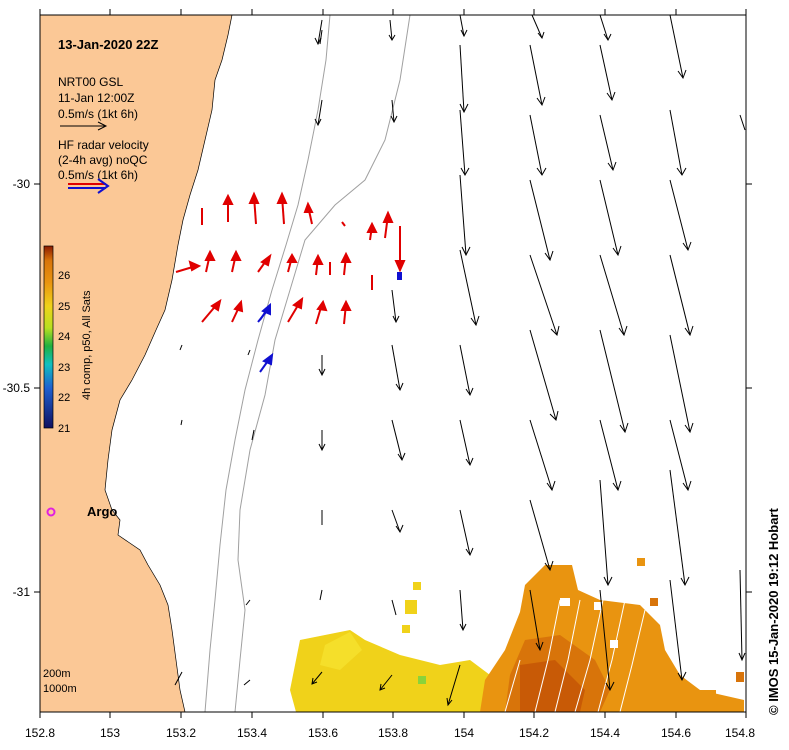 Image resolution: width=789 pixels, height=750 pixels. What do you see at coordinates (323, 733) in the screenshot?
I see `x-tick-label: 153.6` at bounding box center [323, 733].